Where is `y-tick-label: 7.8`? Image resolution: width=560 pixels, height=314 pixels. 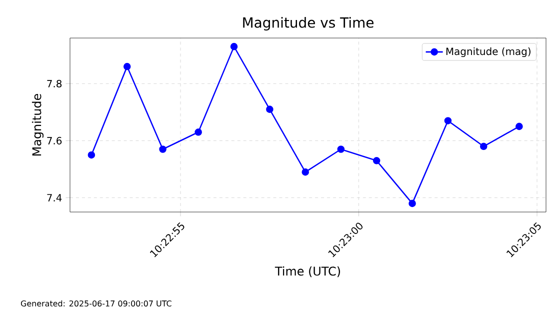 y-tick-label: 7.8 is located at coordinates (54, 84).